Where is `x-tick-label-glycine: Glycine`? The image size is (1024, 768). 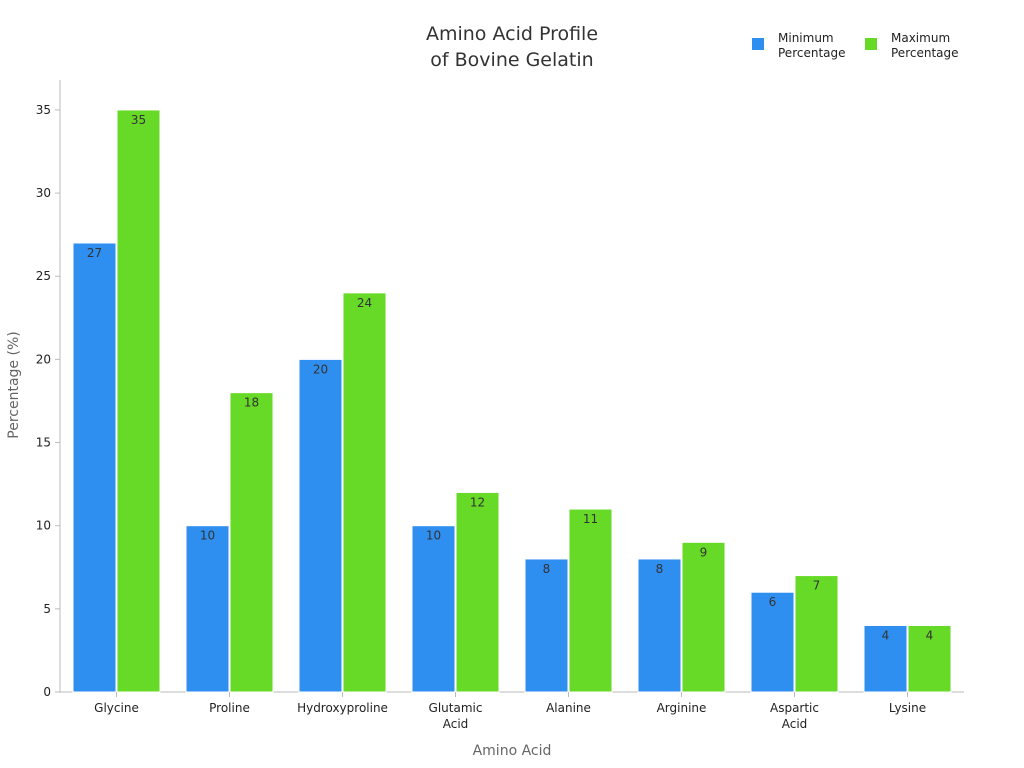 x-tick-label-glycine: Glycine is located at coordinates (116, 708).